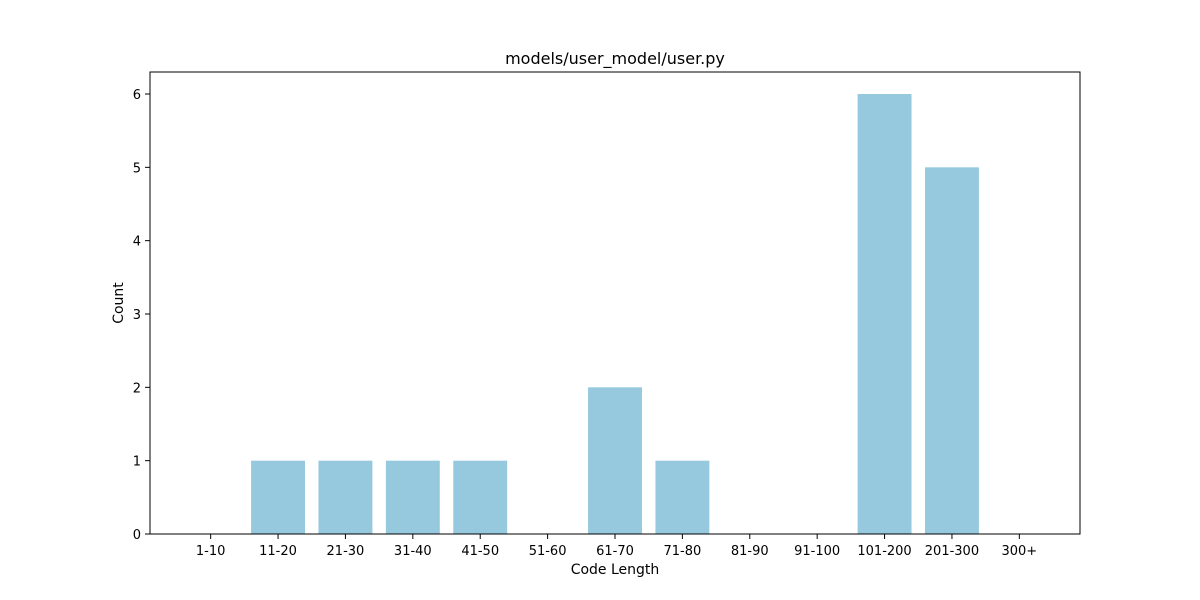 The height and width of the screenshot is (600, 1200). I want to click on y-tick-label: 1, so click(137, 462).